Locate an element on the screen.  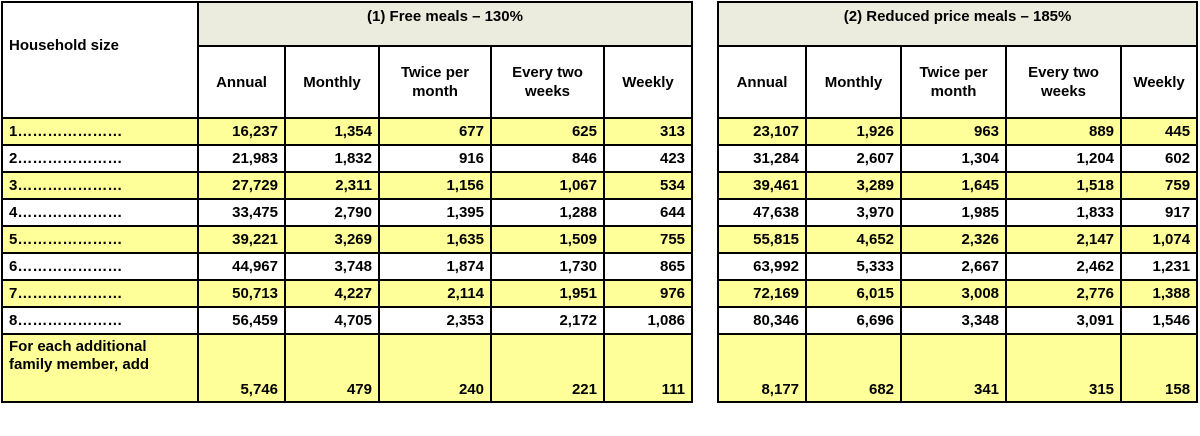
reduced-meals-cell: 6,696 is located at coordinates (854, 320).